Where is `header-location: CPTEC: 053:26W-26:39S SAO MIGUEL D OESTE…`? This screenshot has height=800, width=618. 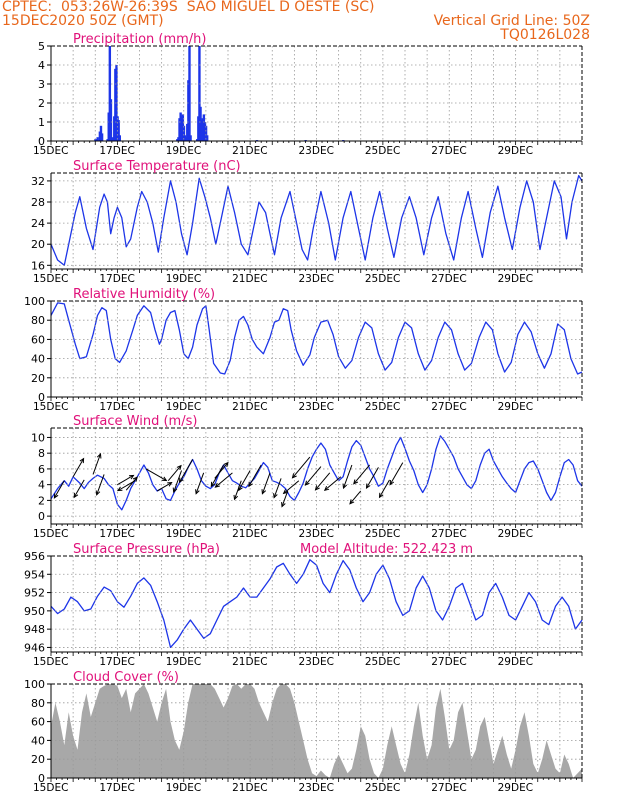
header-location: CPTEC: 053:26W-26:39S SAO MIGUEL D OESTE… is located at coordinates (188, 7).